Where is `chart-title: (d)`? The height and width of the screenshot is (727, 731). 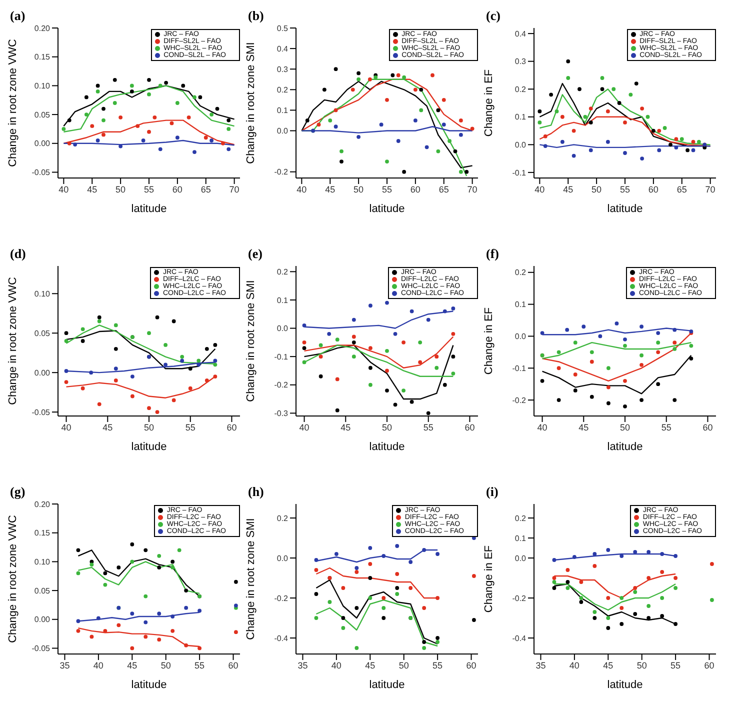 chart-title: (d) is located at coordinates (18, 254).